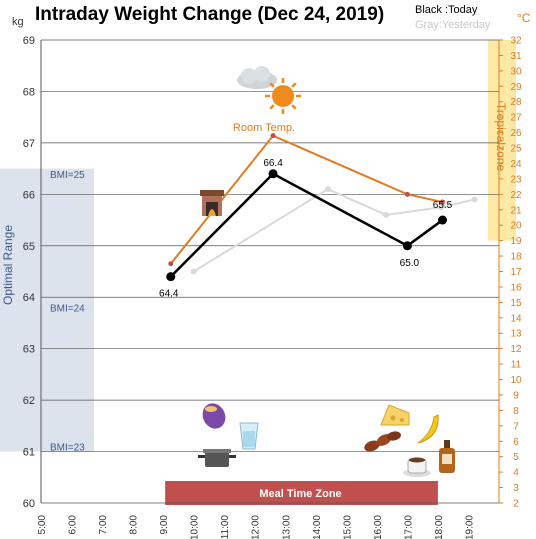 This screenshot has height=539, width=536. I want to click on coffee-cup-icon, so click(417, 467).